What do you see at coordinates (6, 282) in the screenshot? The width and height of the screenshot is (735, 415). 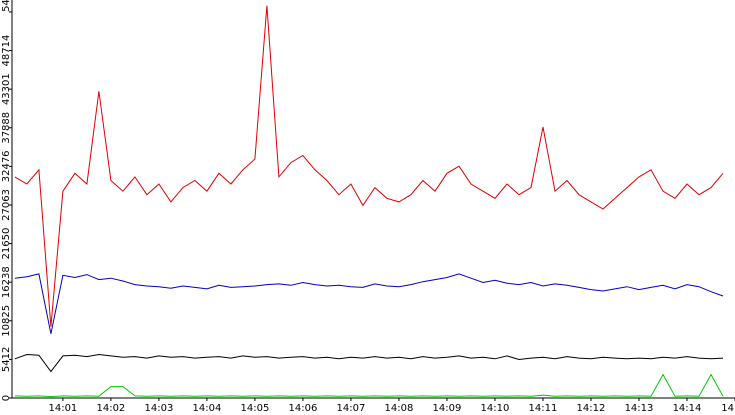 I see `y-tick-label: 16238` at bounding box center [6, 282].